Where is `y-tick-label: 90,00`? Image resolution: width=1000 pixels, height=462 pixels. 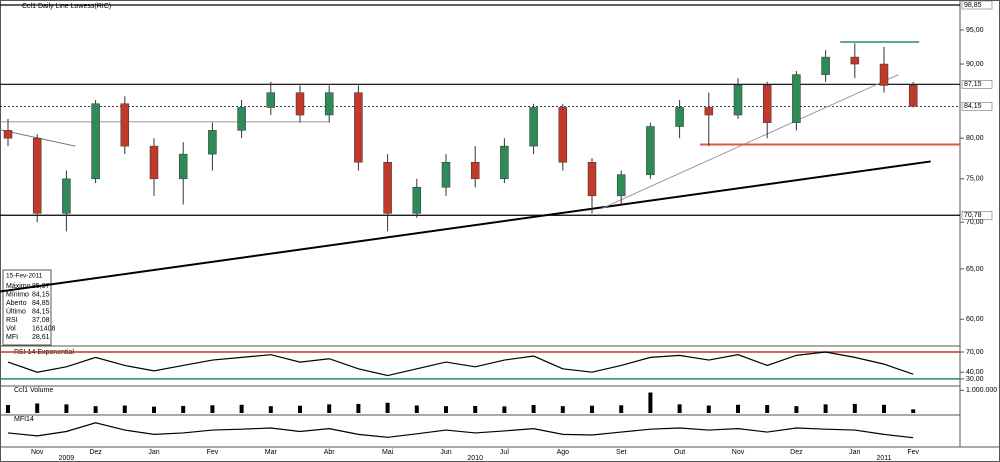 y-tick-label: 90,00 is located at coordinates (975, 64).